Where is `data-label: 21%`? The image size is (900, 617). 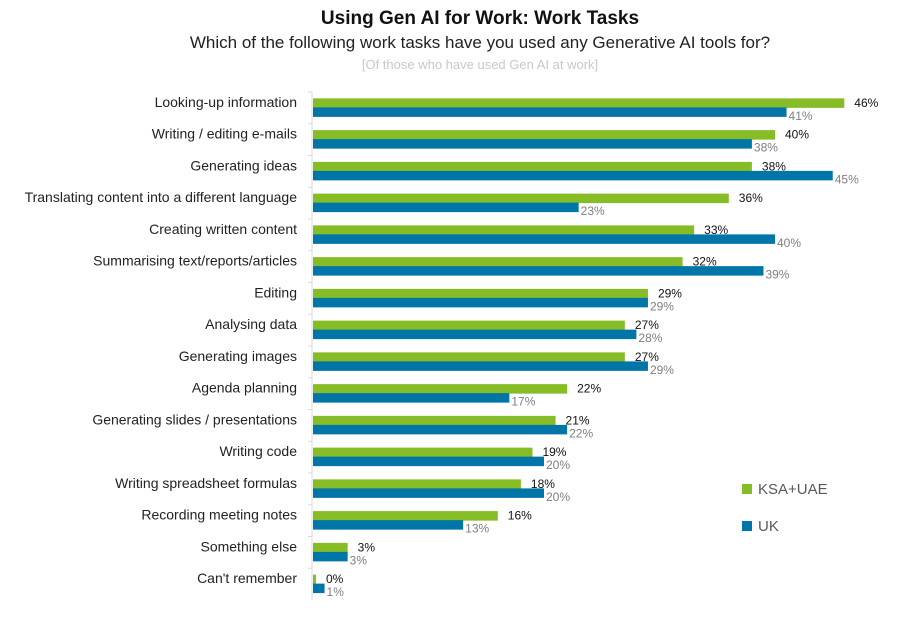 data-label: 21% is located at coordinates (578, 420).